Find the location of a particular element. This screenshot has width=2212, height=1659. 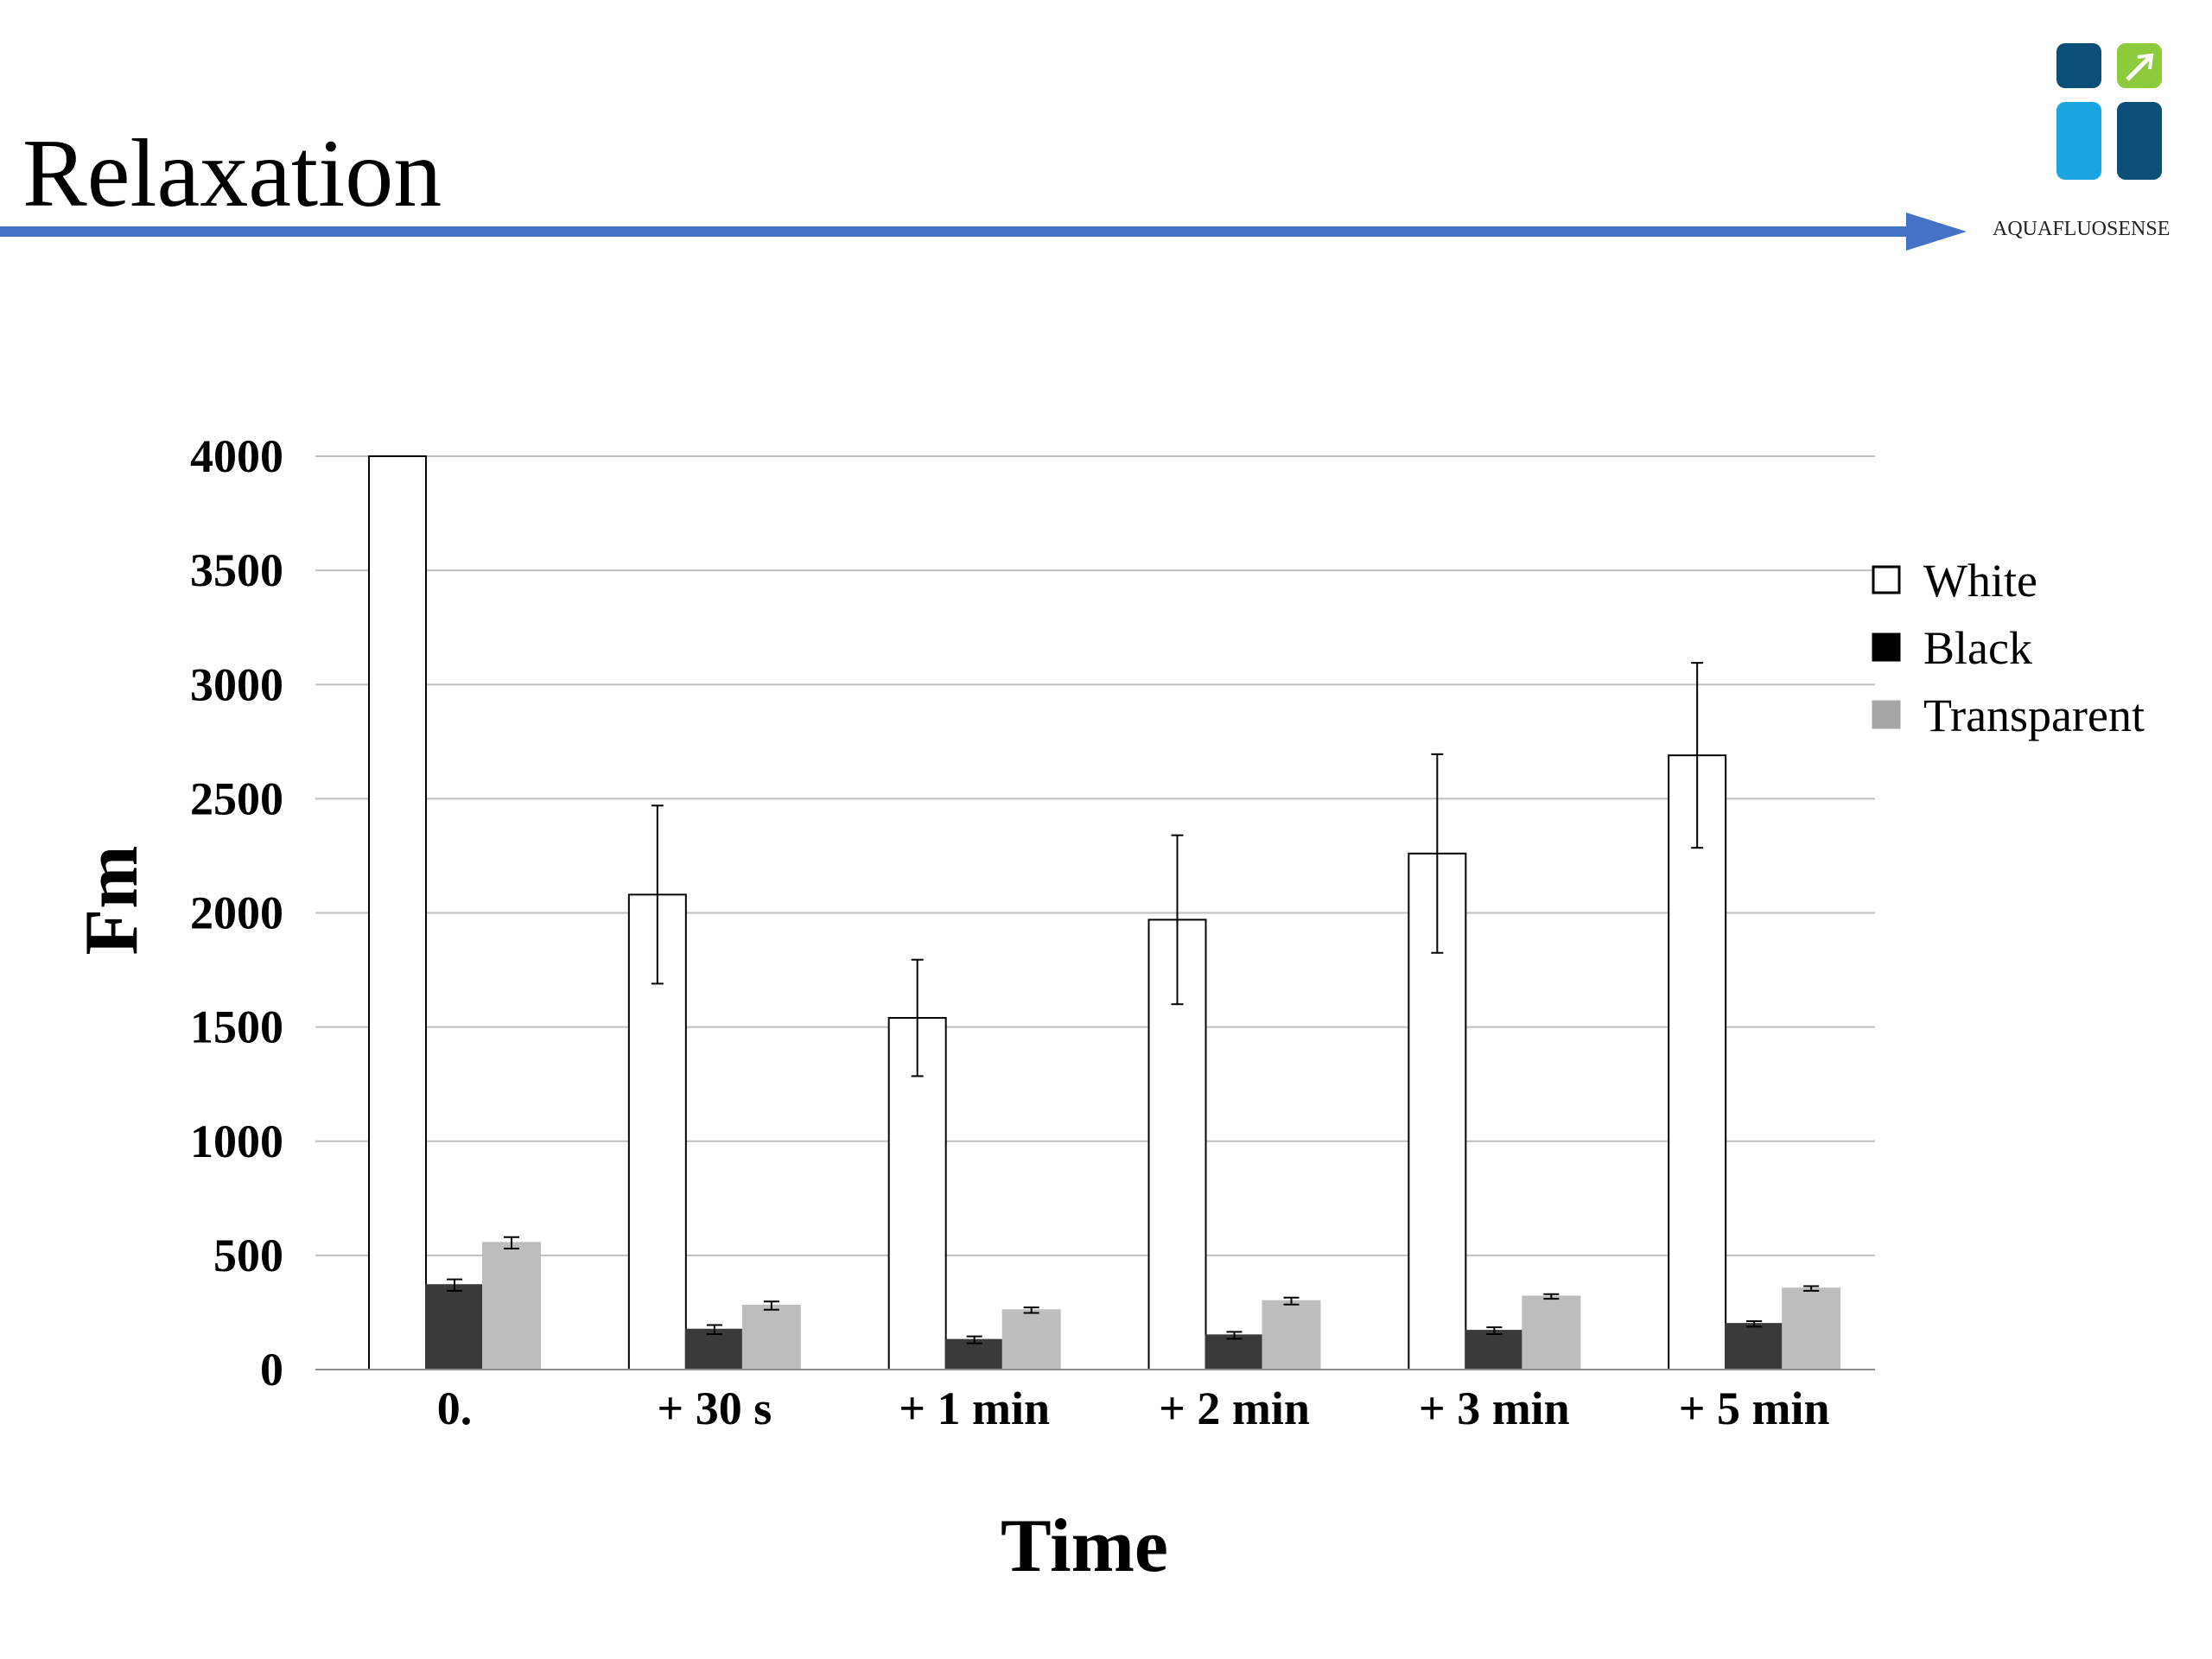

y-tick-label: 500 is located at coordinates (248, 1255).